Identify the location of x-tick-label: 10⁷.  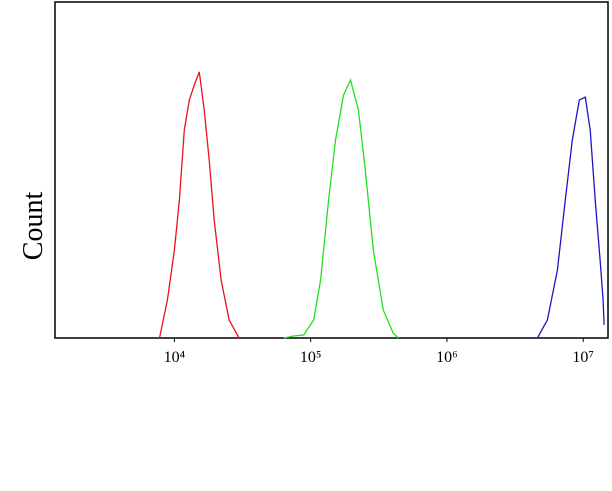
(583, 357).